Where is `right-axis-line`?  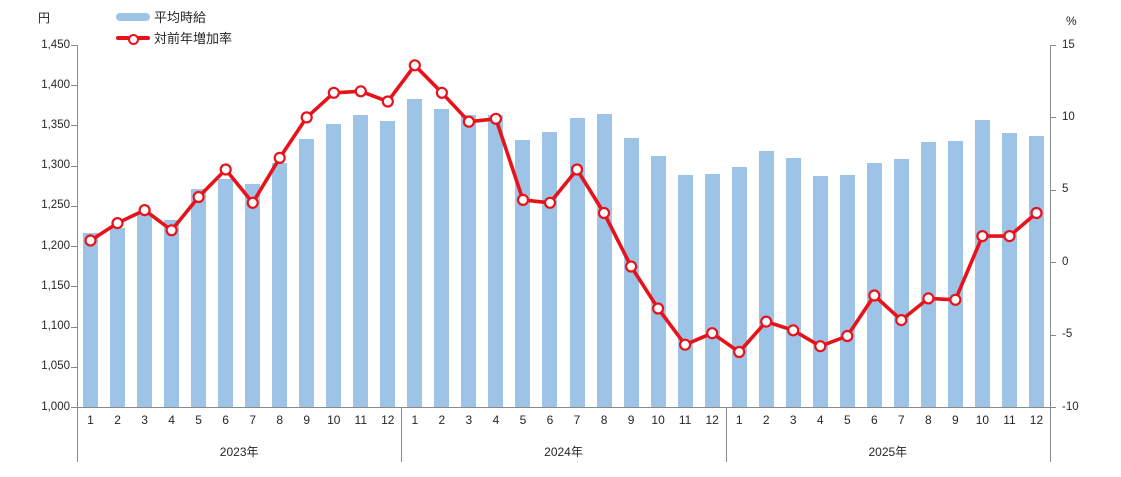 right-axis-line is located at coordinates (1050, 226).